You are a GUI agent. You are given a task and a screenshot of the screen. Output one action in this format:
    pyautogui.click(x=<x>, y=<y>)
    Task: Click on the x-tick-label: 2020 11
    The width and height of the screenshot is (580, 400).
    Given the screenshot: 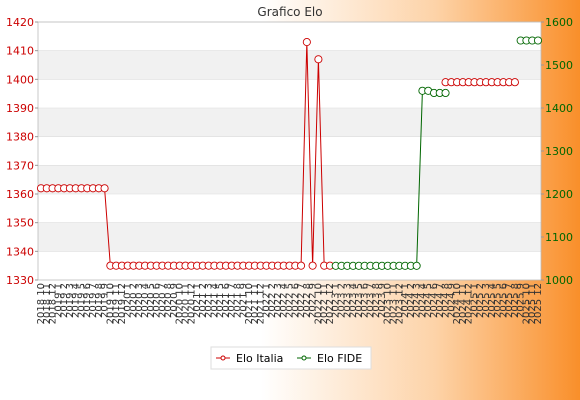 What is the action you would take?
    pyautogui.click(x=185, y=303)
    